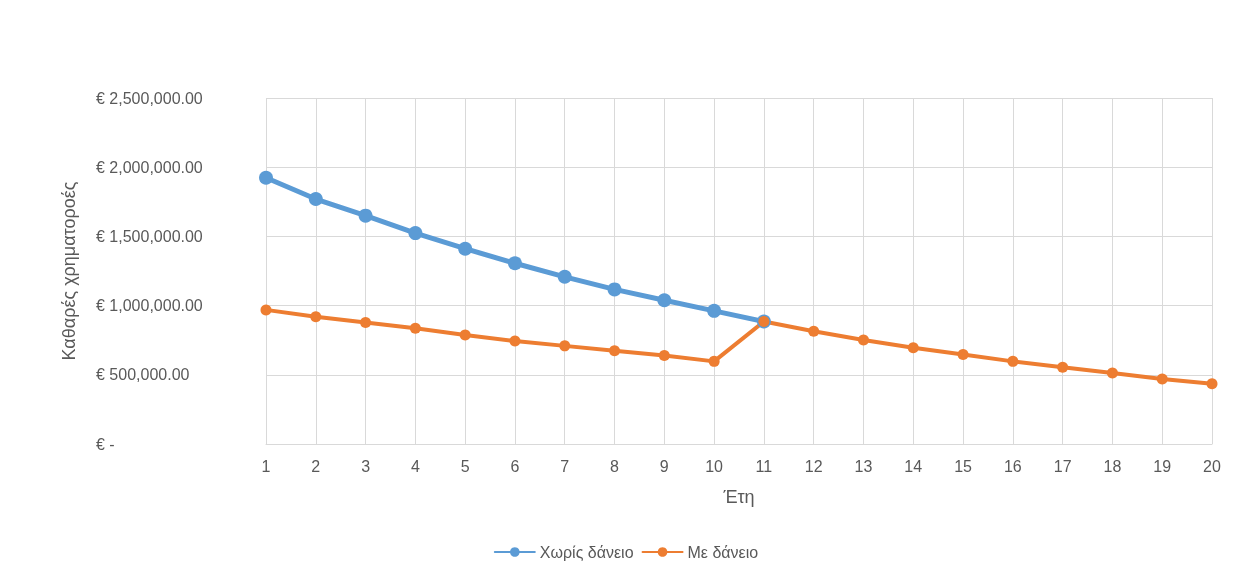  What do you see at coordinates (366, 466) in the screenshot?
I see `x-tick-label: 3` at bounding box center [366, 466].